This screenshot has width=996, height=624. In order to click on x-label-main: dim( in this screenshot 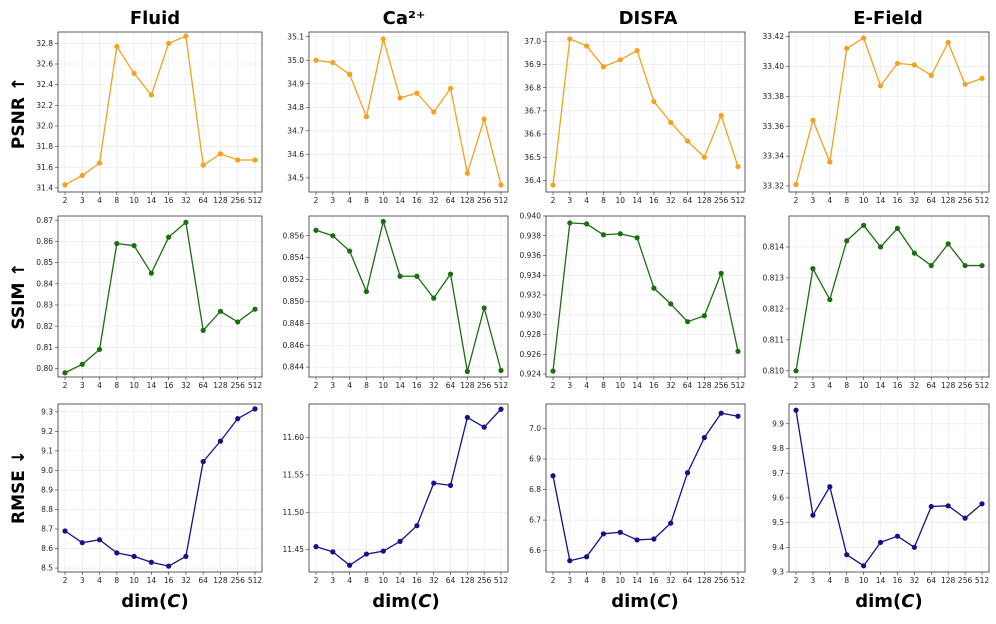, I will do `click(878, 601)`.